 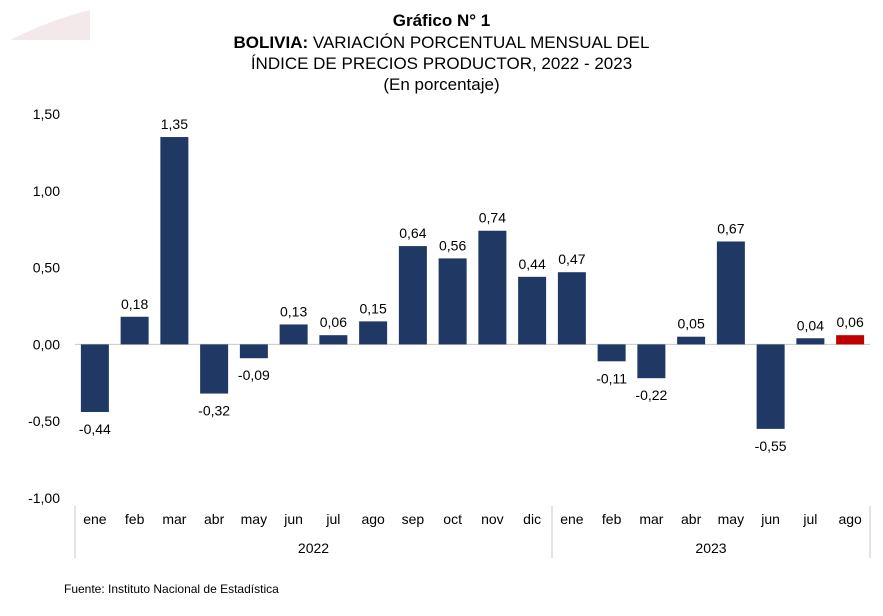 What do you see at coordinates (492, 519) in the screenshot?
I see `x-tick-label: nov` at bounding box center [492, 519].